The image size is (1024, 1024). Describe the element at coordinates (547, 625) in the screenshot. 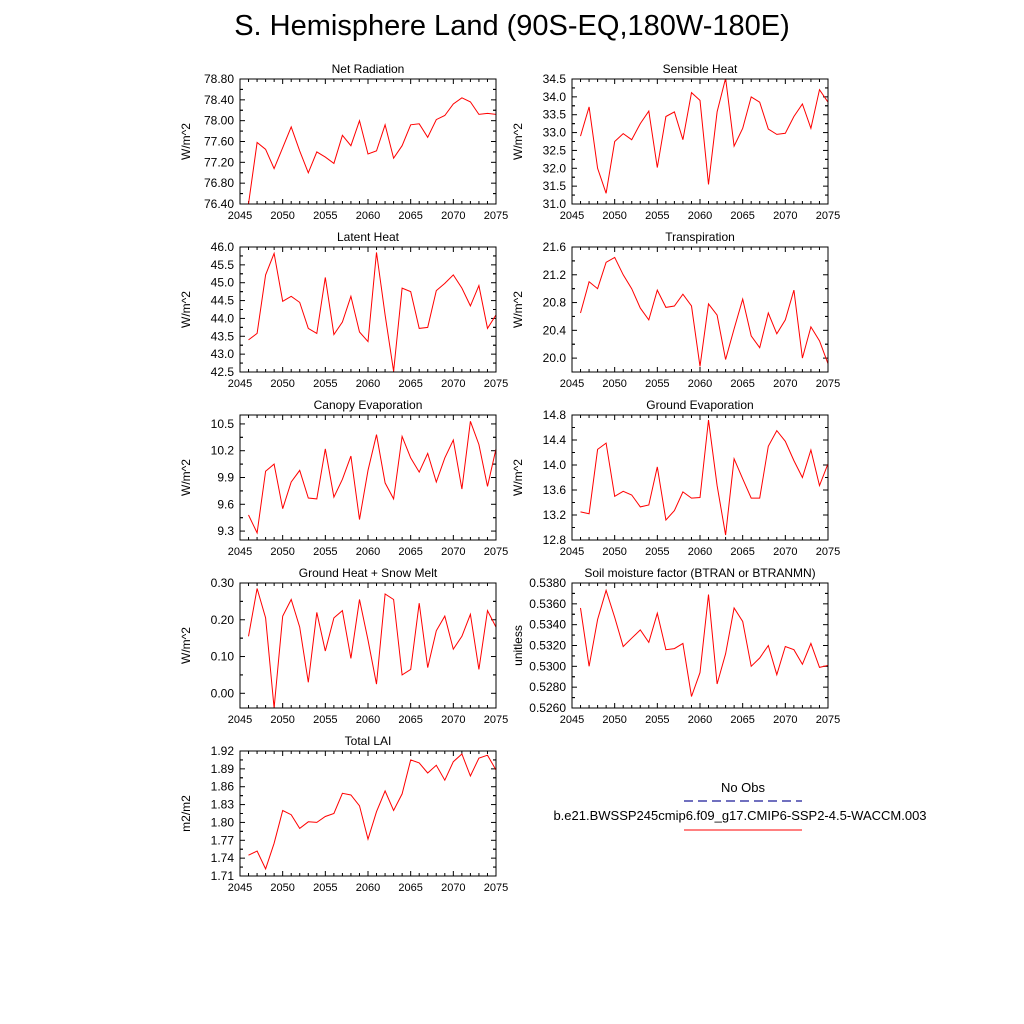

I see `y-tick-label: 0.5340` at that location.